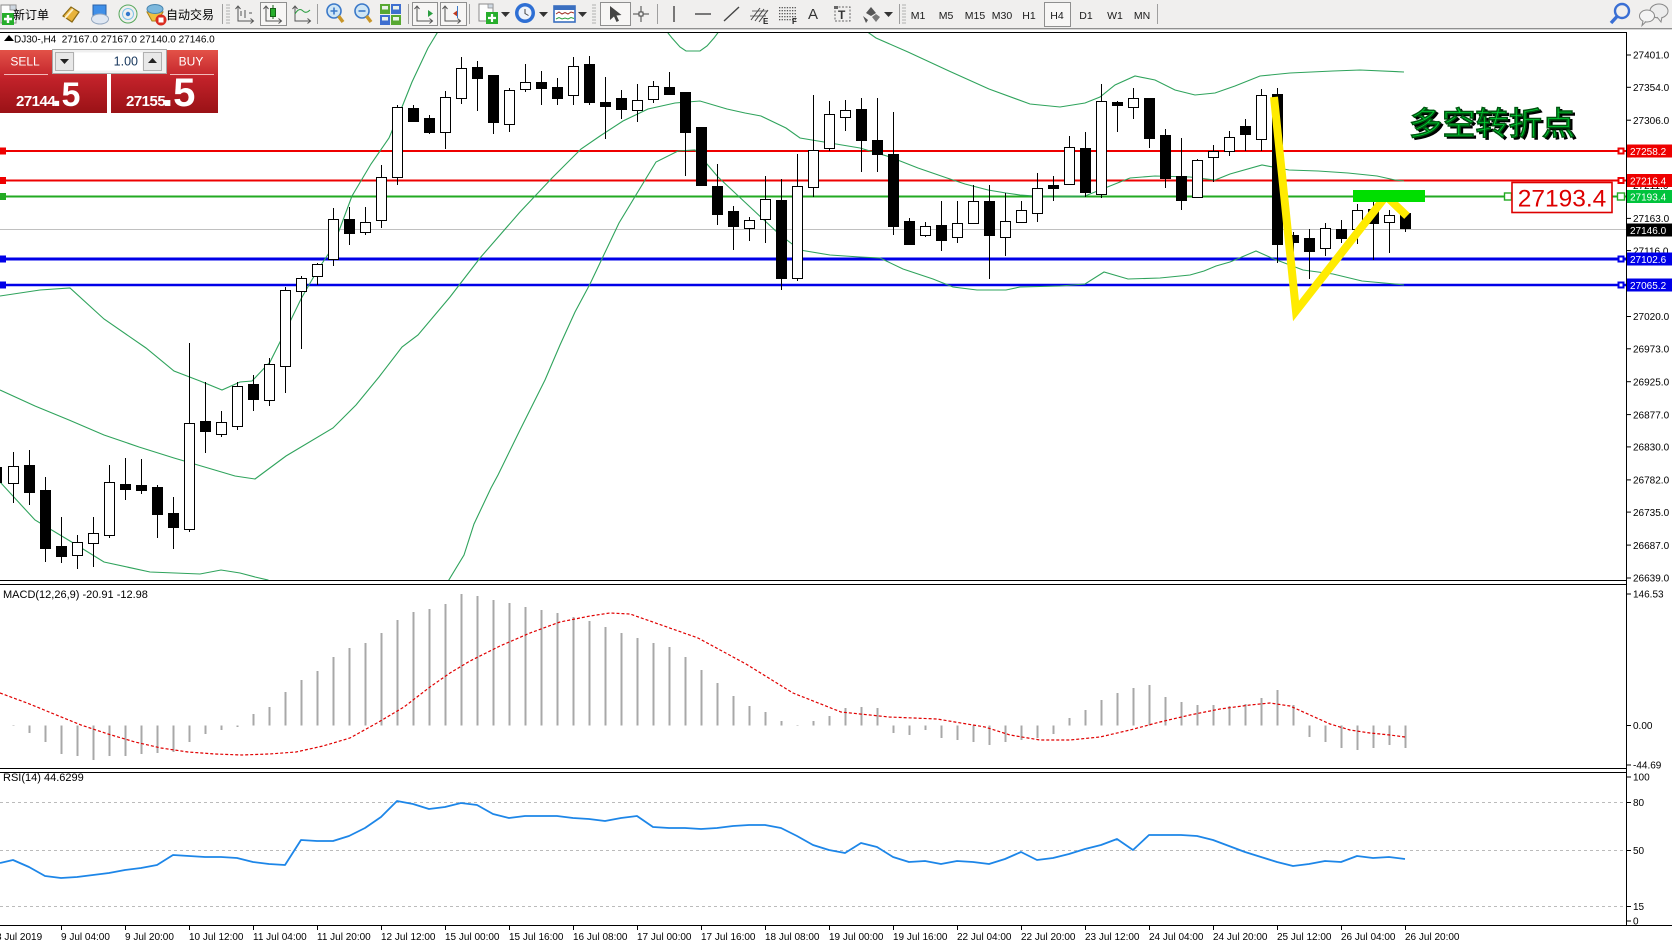 The image size is (1672, 951). What do you see at coordinates (794, 21) in the screenshot?
I see `svg-text: F` at bounding box center [794, 21].